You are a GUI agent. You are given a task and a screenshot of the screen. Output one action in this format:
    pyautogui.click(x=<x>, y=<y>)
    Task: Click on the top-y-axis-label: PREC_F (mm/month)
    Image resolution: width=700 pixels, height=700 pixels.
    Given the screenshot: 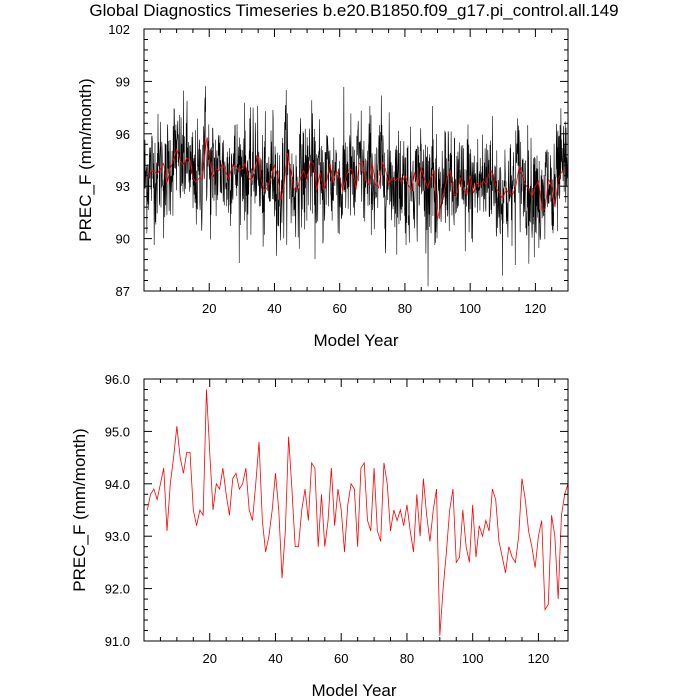 What is the action you would take?
    pyautogui.click(x=85, y=159)
    